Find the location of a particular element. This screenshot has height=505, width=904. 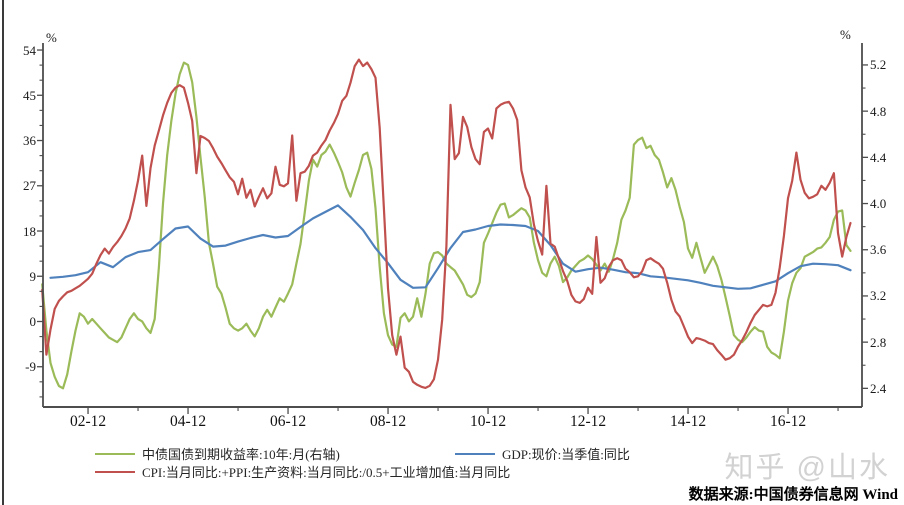

data-source-note: 数据来源:中国债券信息网 Wind is located at coordinates (793, 495).